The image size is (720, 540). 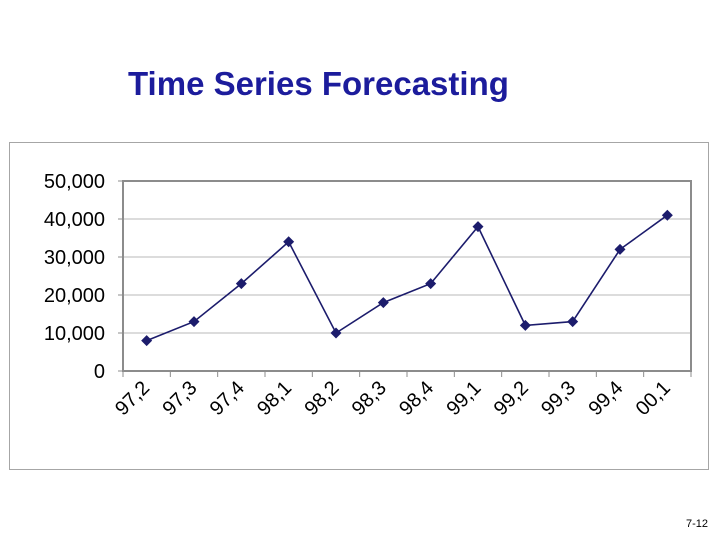 I want to click on x-tick-label: 98,3, so click(x=369, y=398).